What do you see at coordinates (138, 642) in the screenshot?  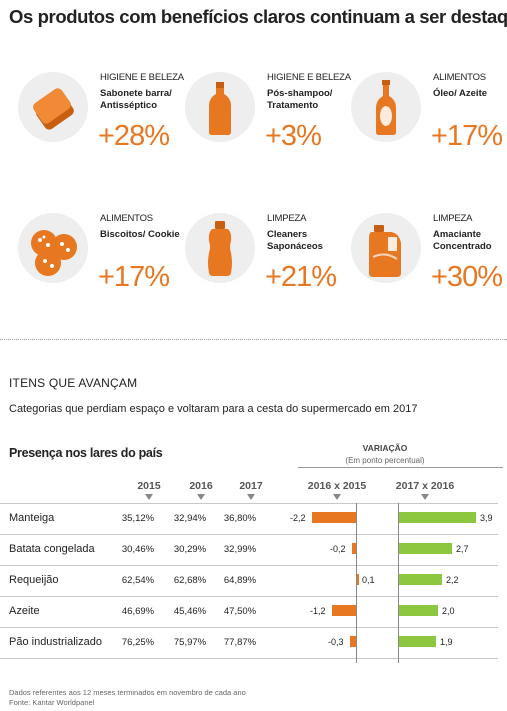 I see `row-value: 76,25%` at bounding box center [138, 642].